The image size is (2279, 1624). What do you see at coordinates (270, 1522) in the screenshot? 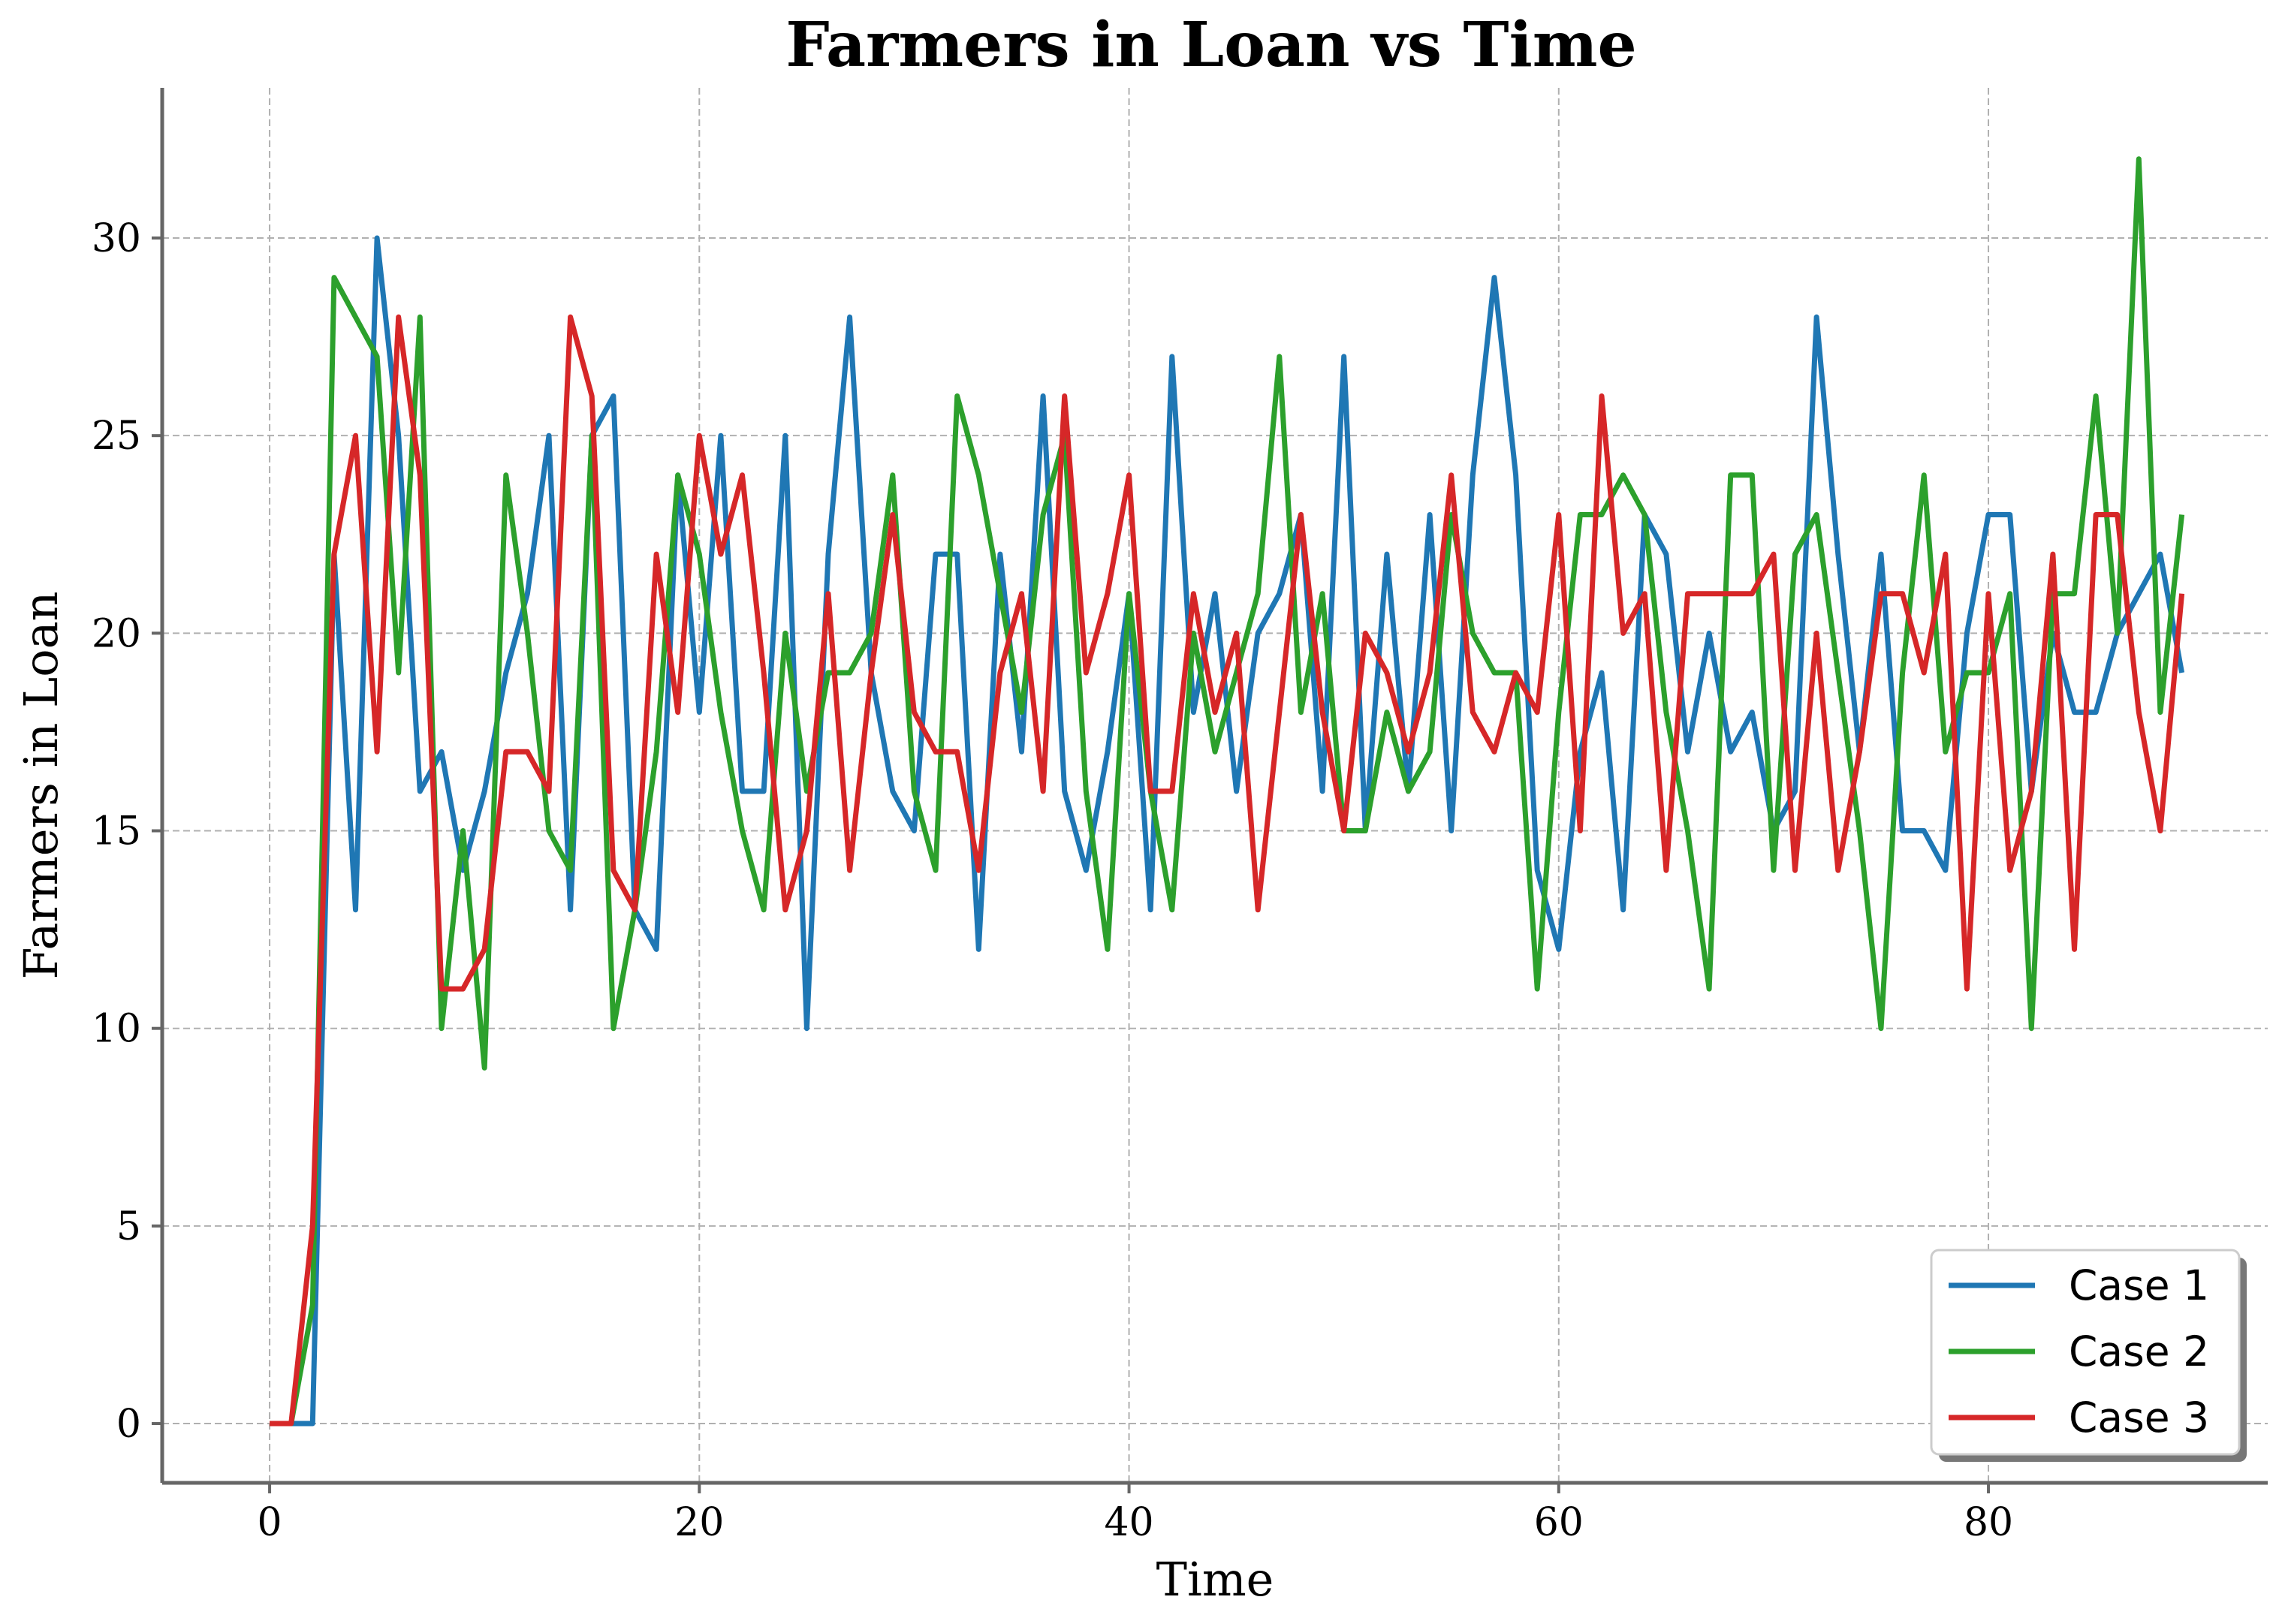
I see `x-tick-label: 0` at bounding box center [270, 1522].